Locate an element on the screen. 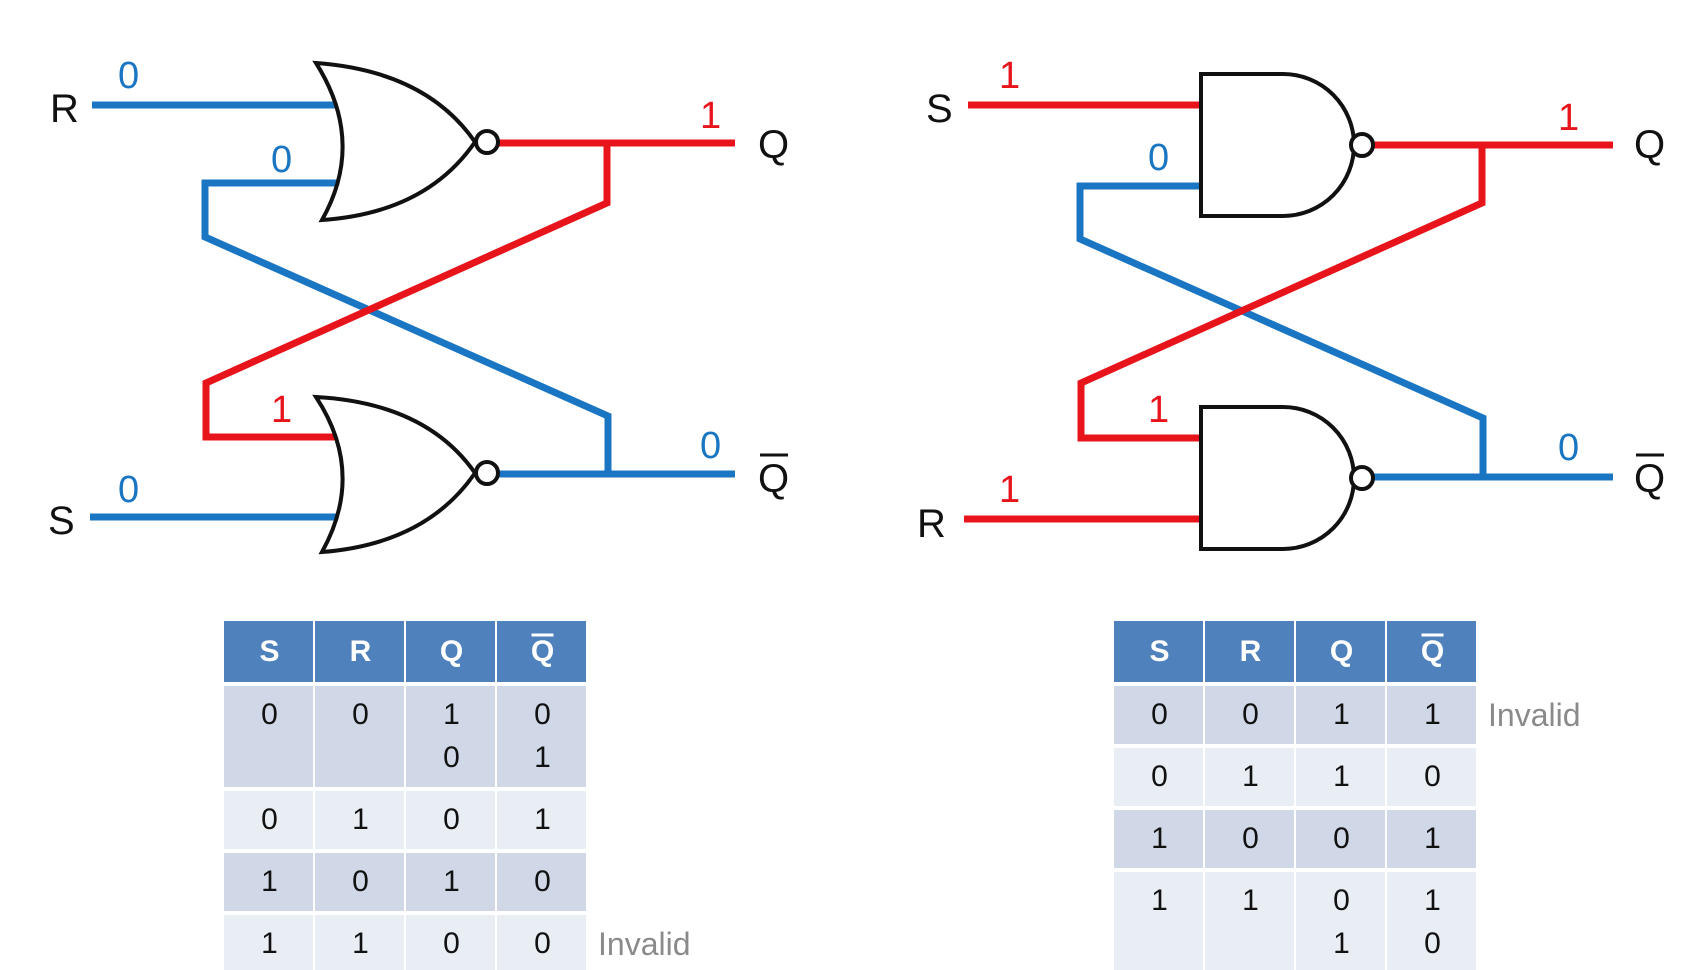  nand-gate-bottom-bubble is located at coordinates (1362, 478).